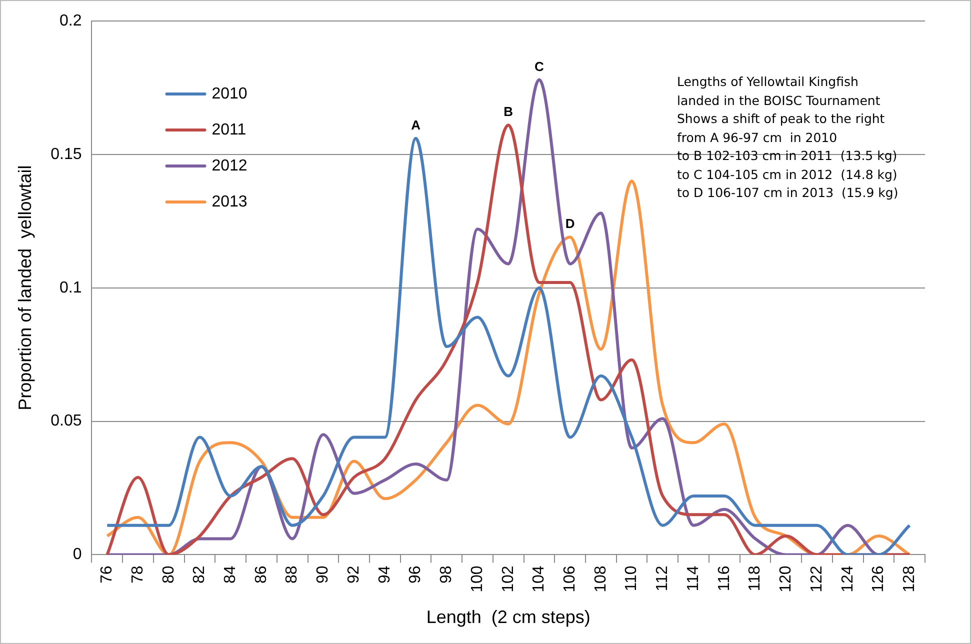 Image resolution: width=971 pixels, height=644 pixels. I want to click on legend-label: 2010, so click(230, 93).